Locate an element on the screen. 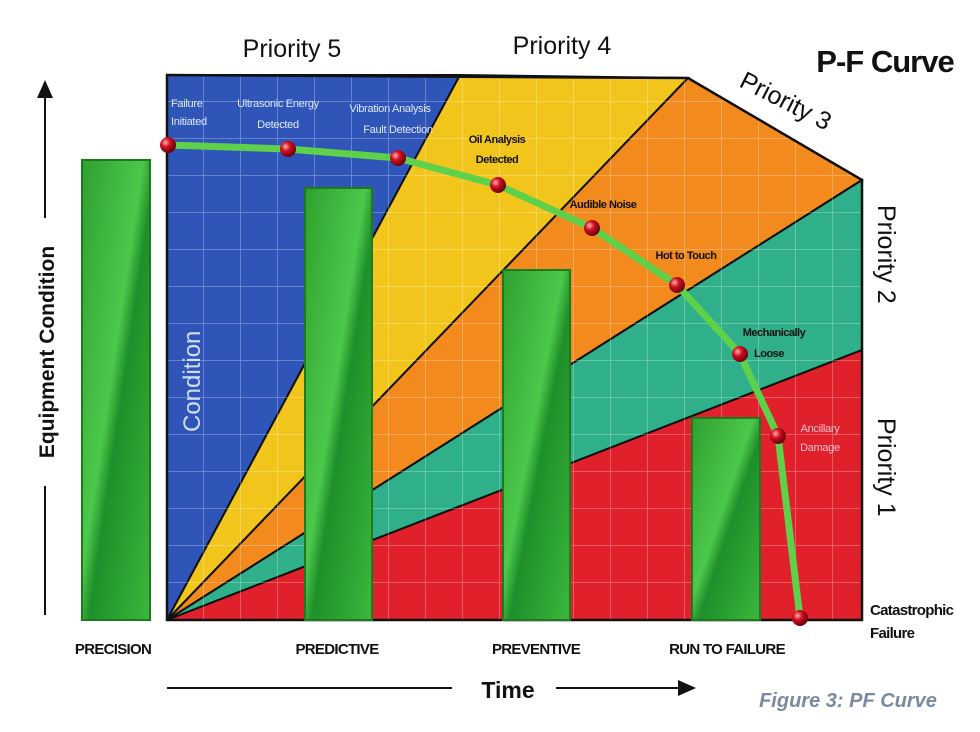  event-label-ultrasonic: Ultrasonic Energy is located at coordinates (278, 104).